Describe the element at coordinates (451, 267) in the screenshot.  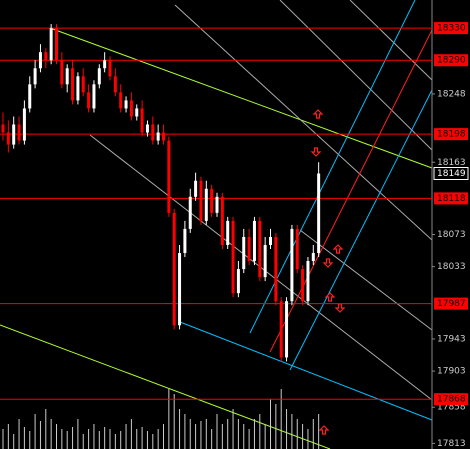
I see `y-tick-label: 18033` at that location.